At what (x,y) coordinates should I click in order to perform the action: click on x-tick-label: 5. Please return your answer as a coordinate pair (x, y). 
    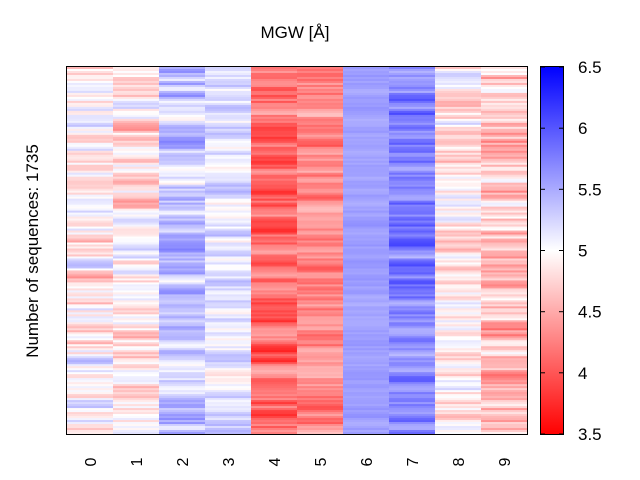
    Looking at the image, I should click on (321, 461).